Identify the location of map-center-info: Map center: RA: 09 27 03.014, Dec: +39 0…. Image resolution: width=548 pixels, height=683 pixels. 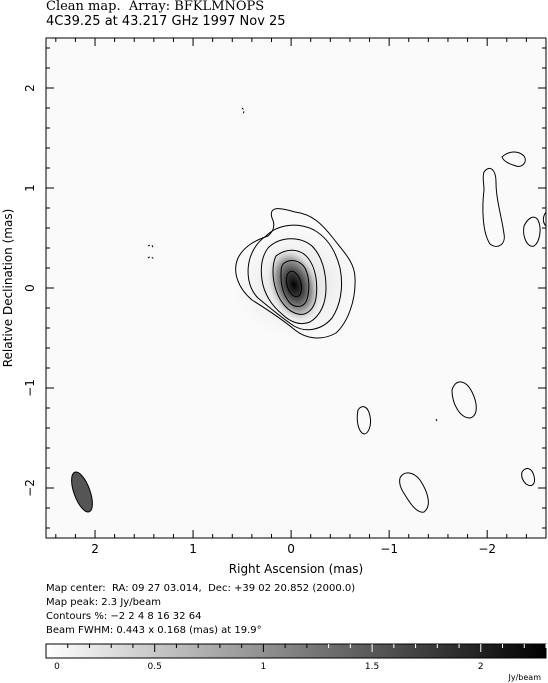
(201, 588).